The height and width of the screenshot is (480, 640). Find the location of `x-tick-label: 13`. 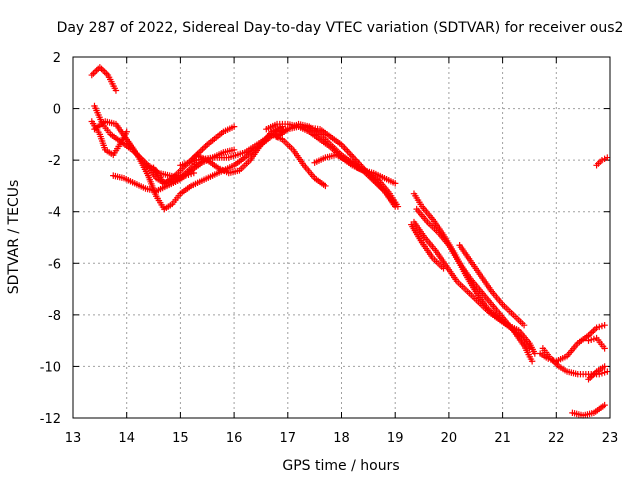

x-tick-label: 13 is located at coordinates (73, 438).